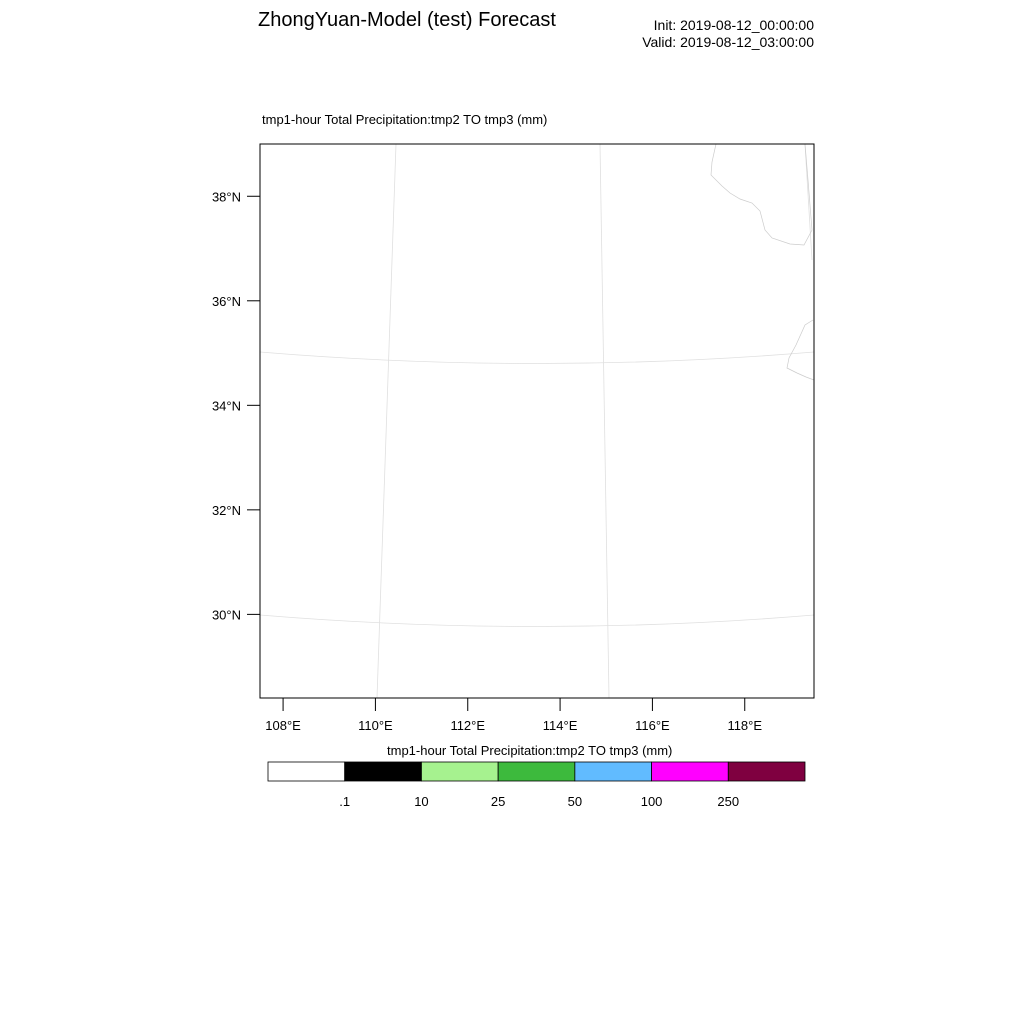  I want to click on parallel-35n, so click(537, 357).